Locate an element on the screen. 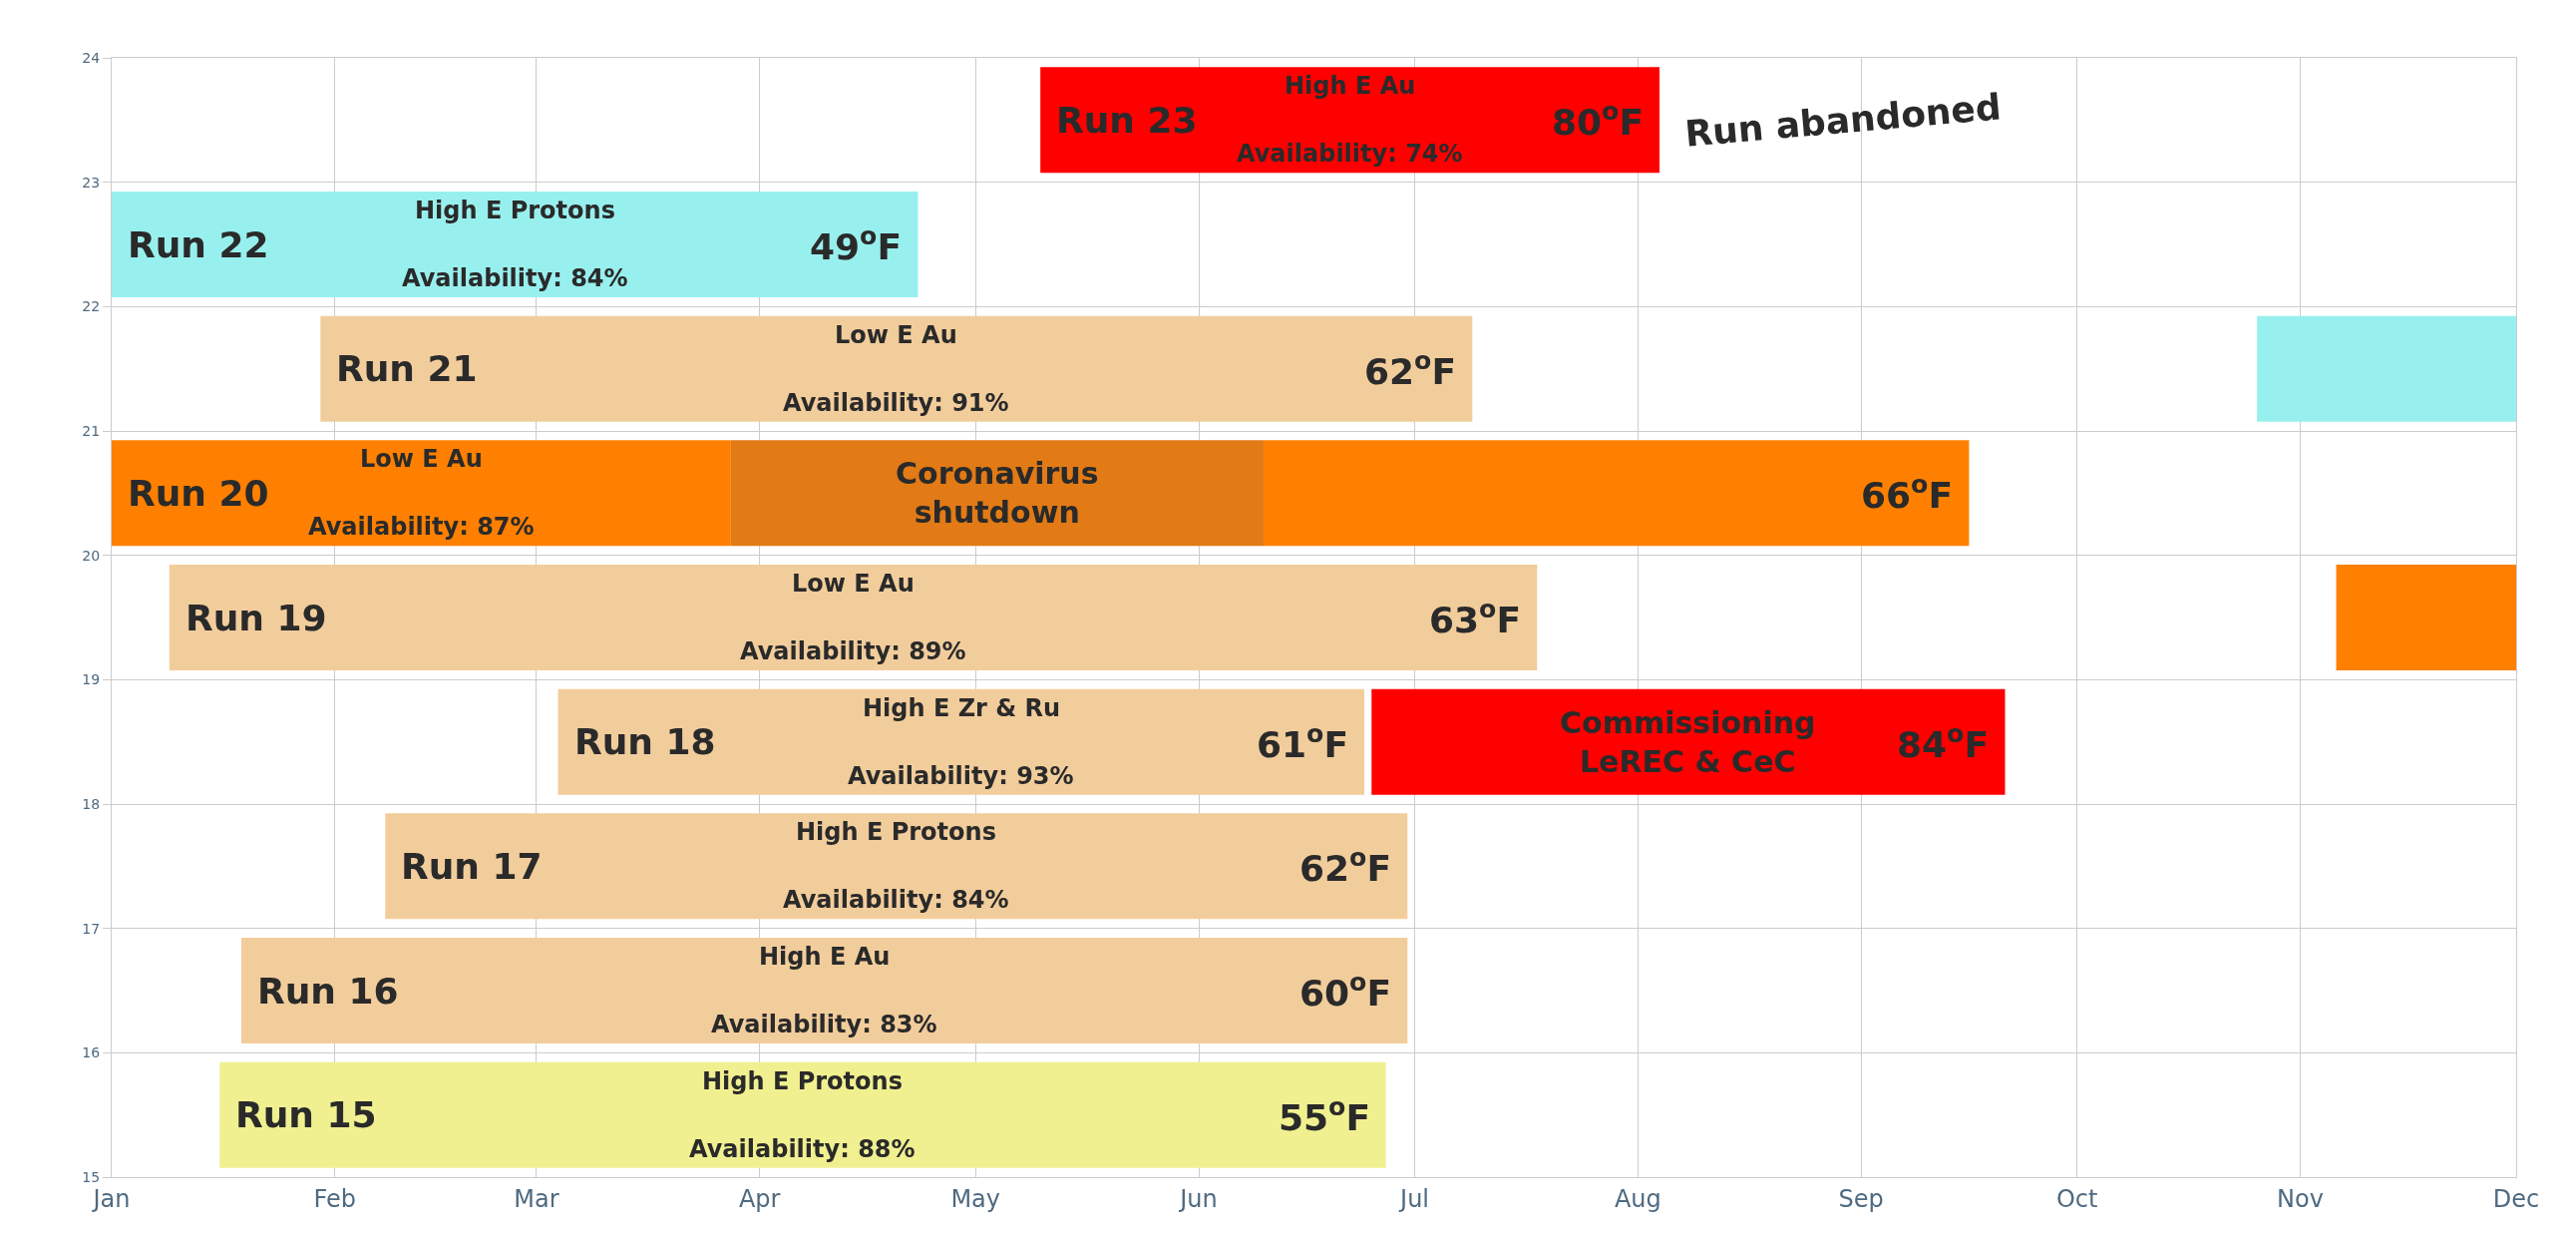  annotation: Run 23 is located at coordinates (1127, 121).